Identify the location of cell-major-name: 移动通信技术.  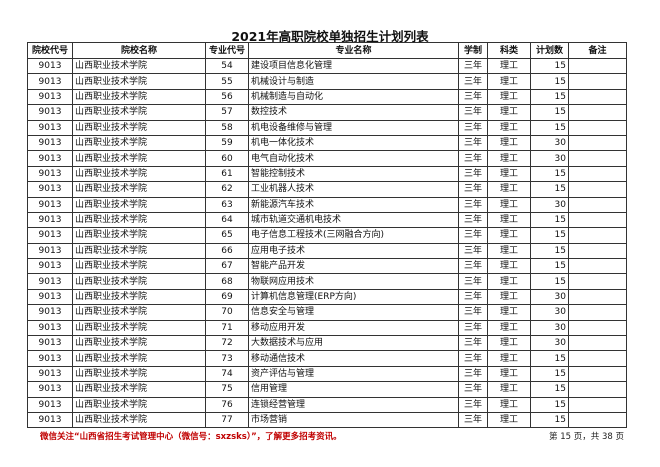
(353, 358).